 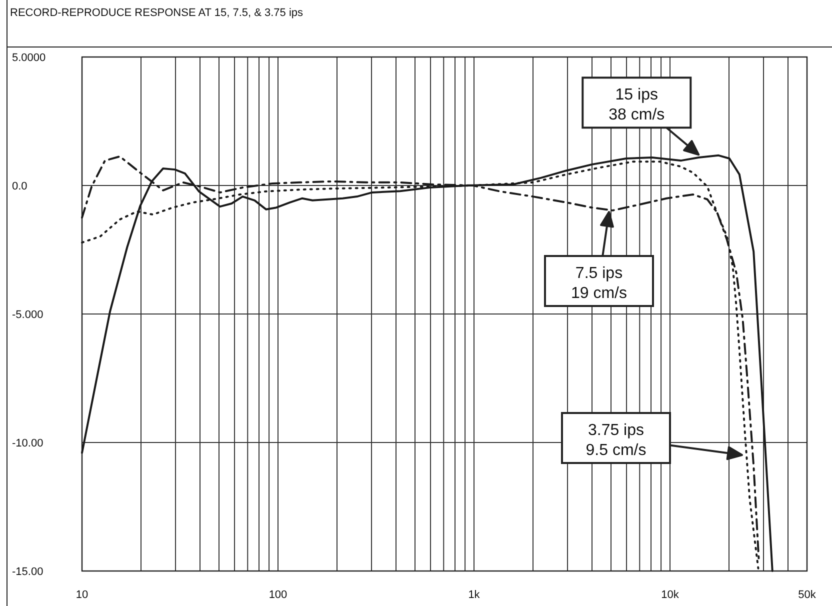 I want to click on x-tick-label: 1k, so click(x=474, y=595).